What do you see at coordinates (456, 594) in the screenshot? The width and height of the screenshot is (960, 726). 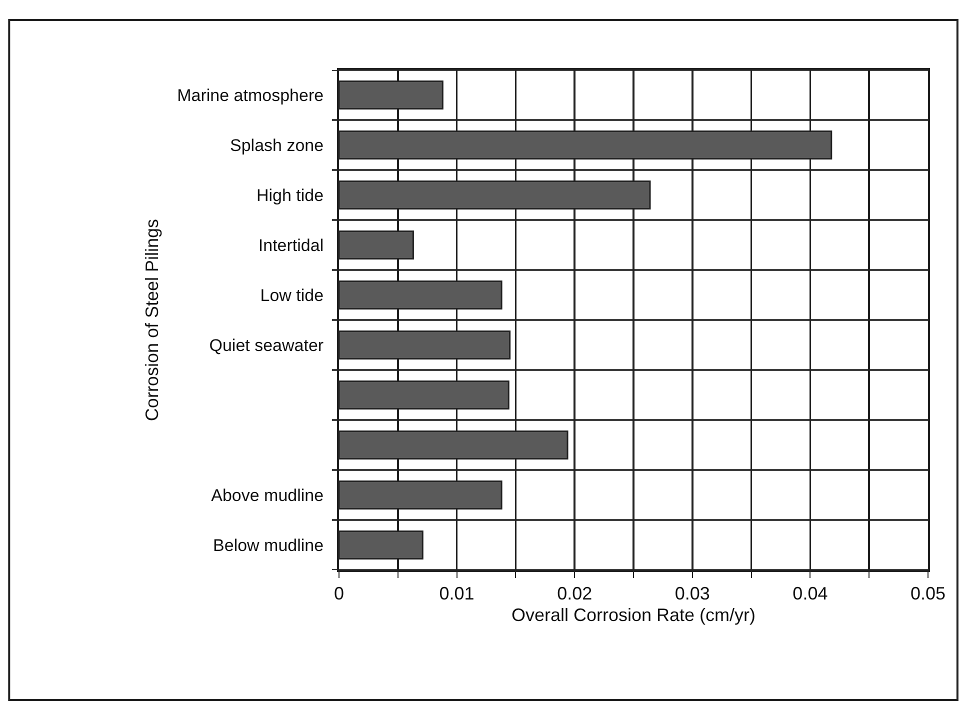 I see `x-tick-label: 0.01` at bounding box center [456, 594].